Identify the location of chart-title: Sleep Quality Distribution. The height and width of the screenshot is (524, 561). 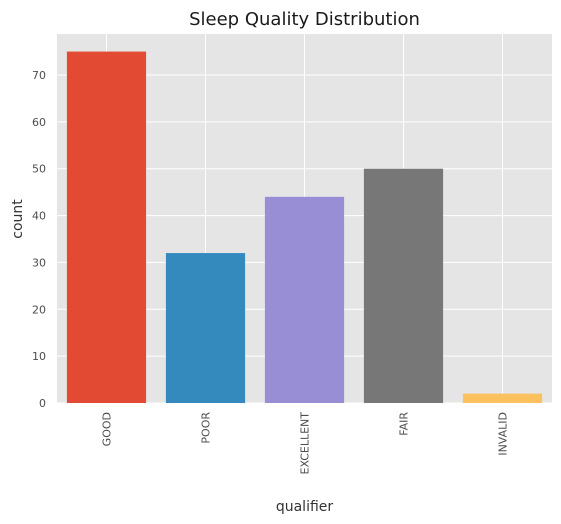
(304, 19).